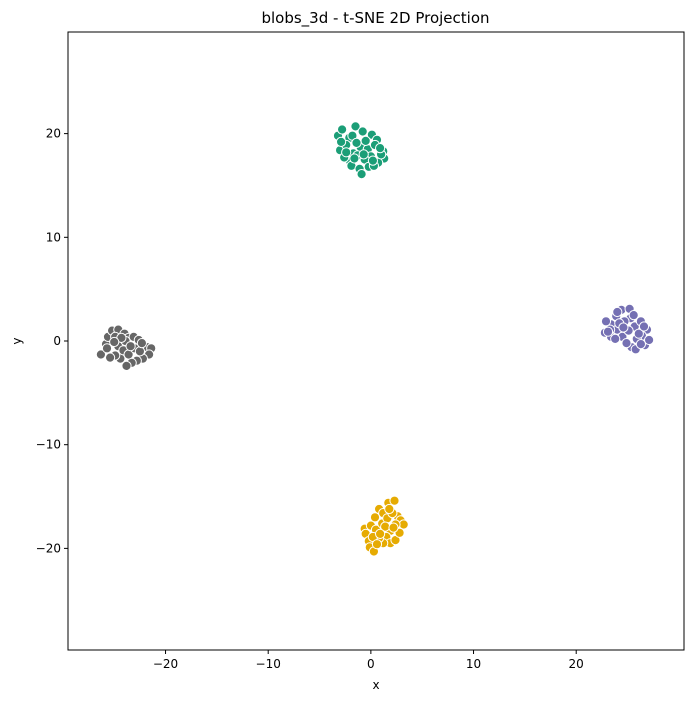 The height and width of the screenshot is (701, 694). I want to click on x-tick-label: 0, so click(371, 664).